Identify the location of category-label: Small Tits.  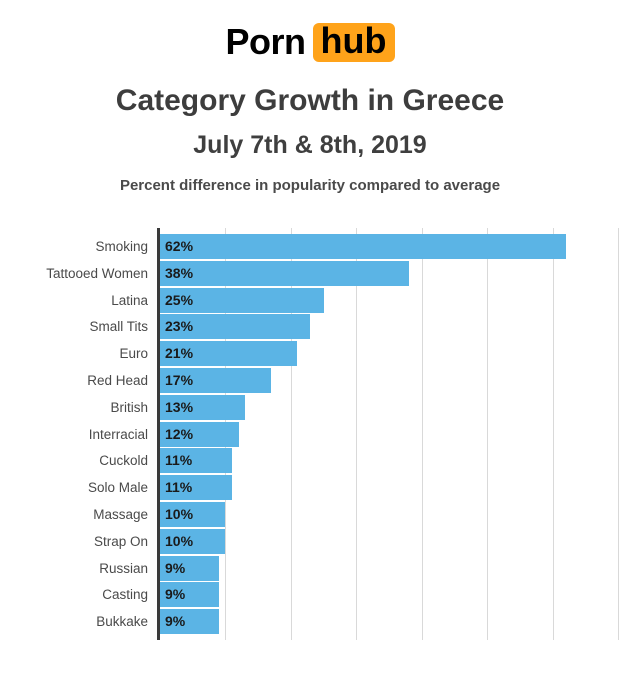
(118, 327).